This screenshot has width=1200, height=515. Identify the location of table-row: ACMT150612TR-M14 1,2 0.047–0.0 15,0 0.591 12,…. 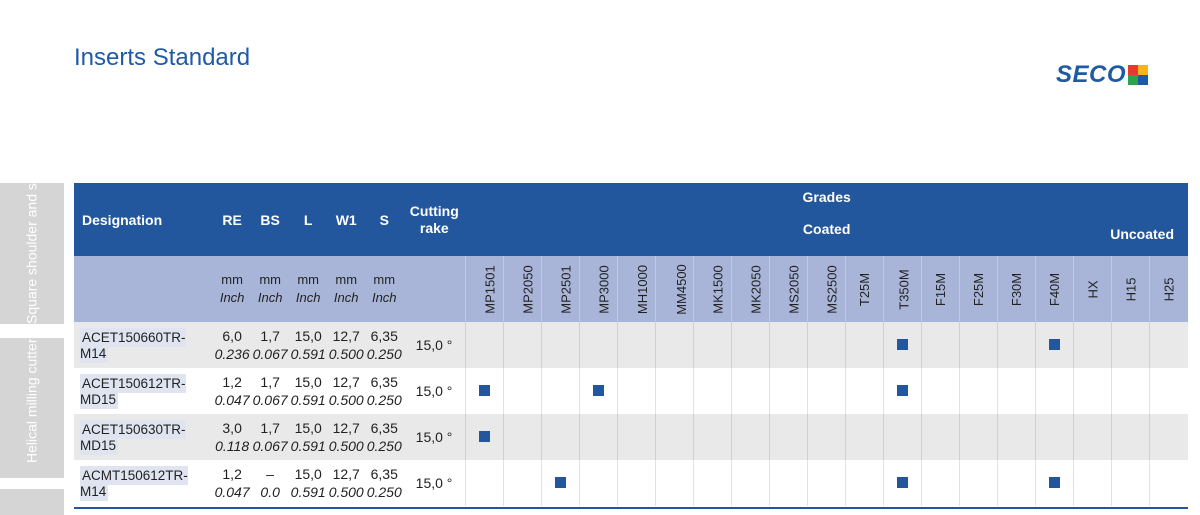
(631, 483).